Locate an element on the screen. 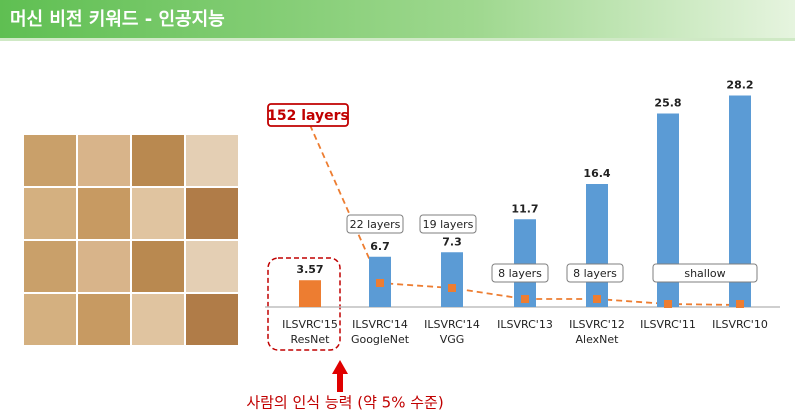 Image resolution: width=795 pixels, height=418 pixels. category-label: ILSVRC'12 is located at coordinates (597, 324).